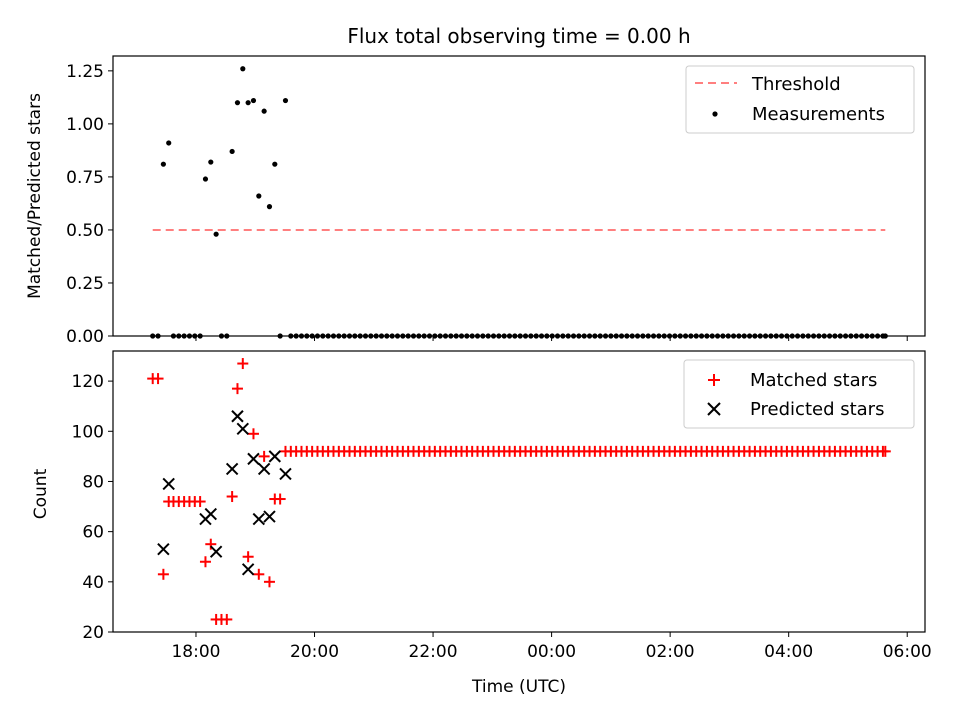  Describe the element at coordinates (788, 652) in the screenshot. I see `x-tick-label: 04:00` at that location.